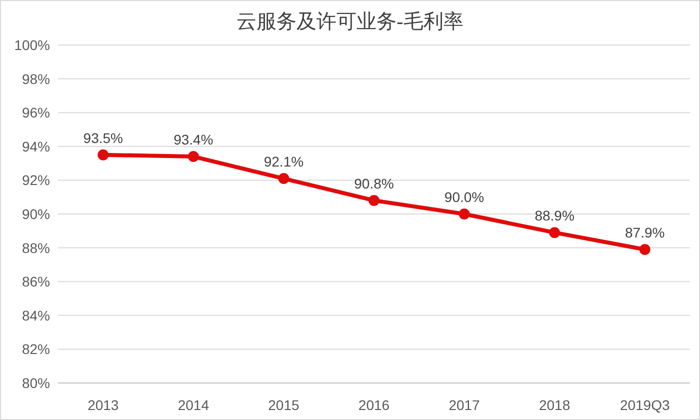 This screenshot has width=700, height=420. What do you see at coordinates (284, 162) in the screenshot?
I see `data-label: 92.1%` at bounding box center [284, 162].